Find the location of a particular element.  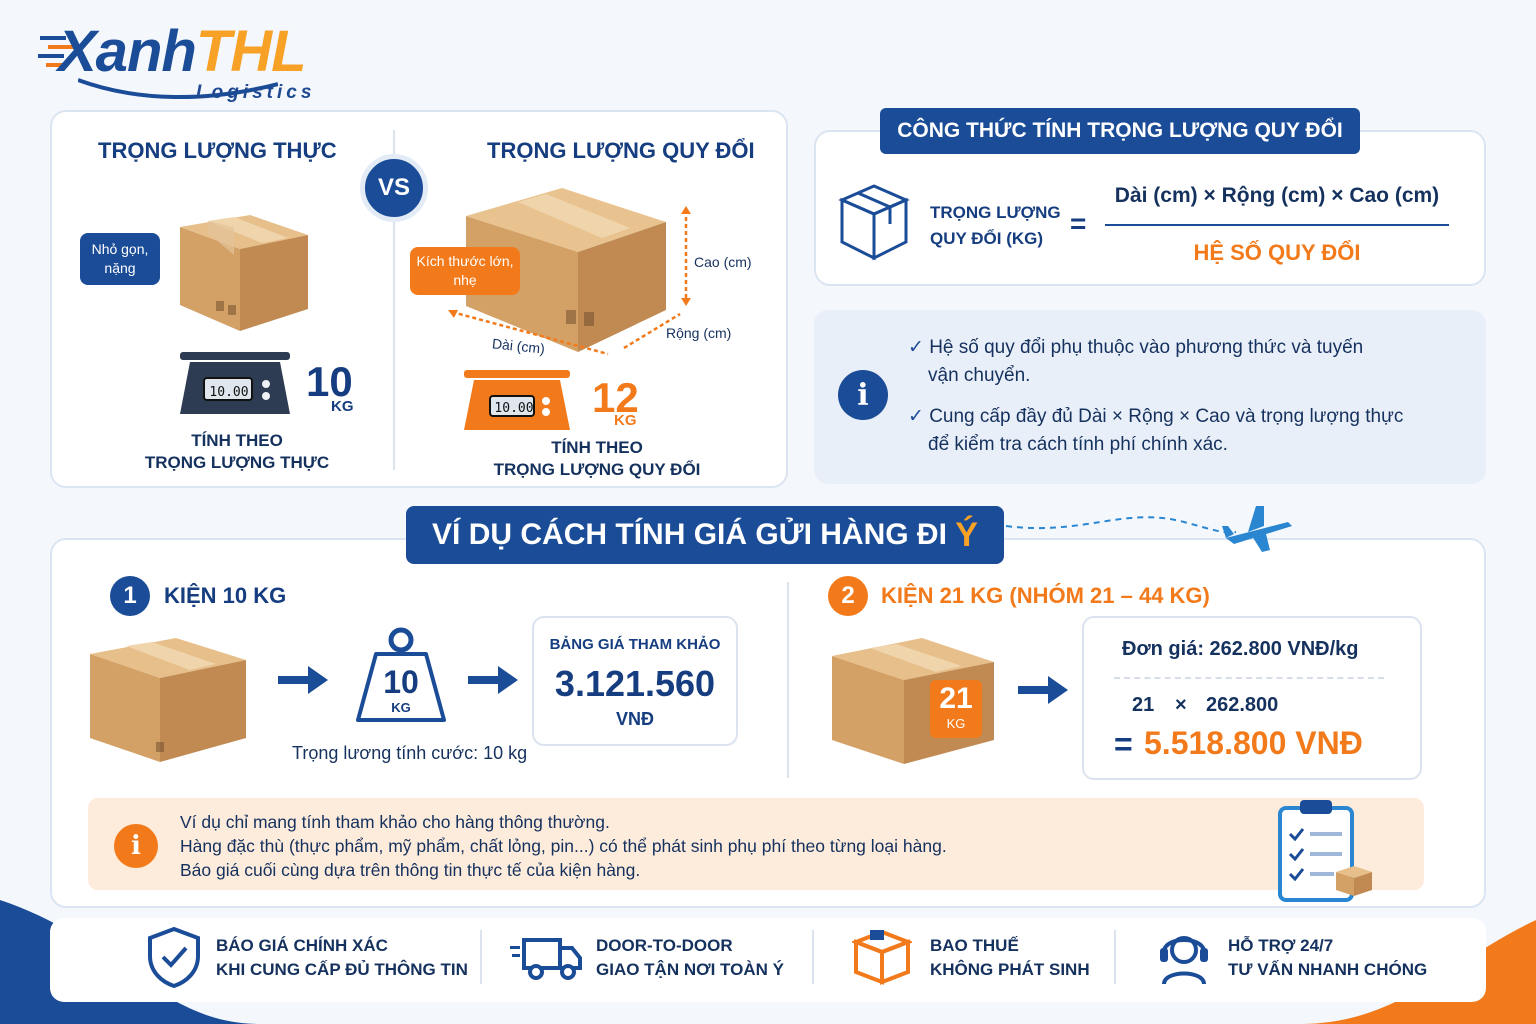

feature-1-line-1: BÁO GIÁ CHÍNH XÁC is located at coordinates (302, 945).